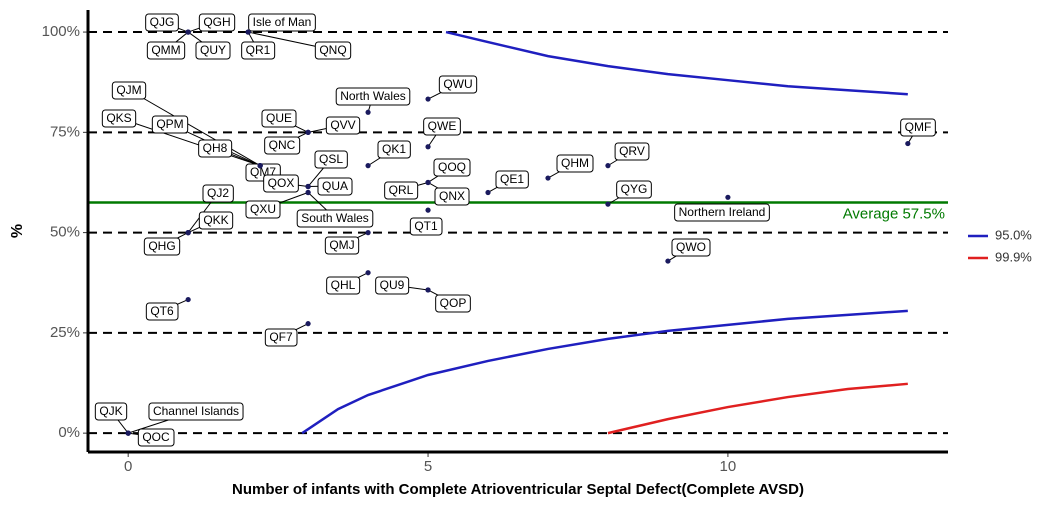 This screenshot has height=506, width=1042. I want to click on y-tick-label: 100%, so click(61, 31).